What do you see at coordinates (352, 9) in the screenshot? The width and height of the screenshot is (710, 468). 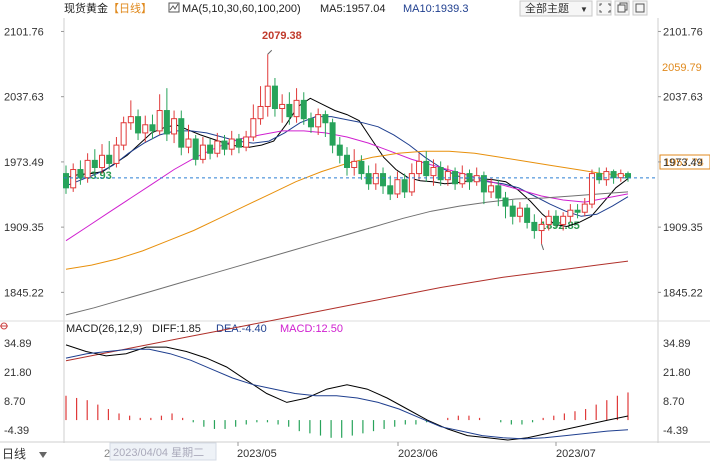 I see `ma5-value: MA5:1957.04` at bounding box center [352, 9].